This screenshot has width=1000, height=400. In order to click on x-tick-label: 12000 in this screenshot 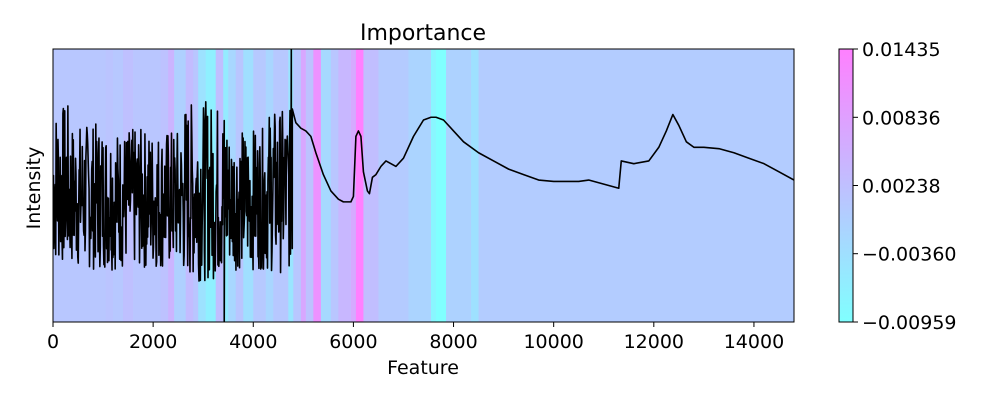, I will do `click(654, 342)`.